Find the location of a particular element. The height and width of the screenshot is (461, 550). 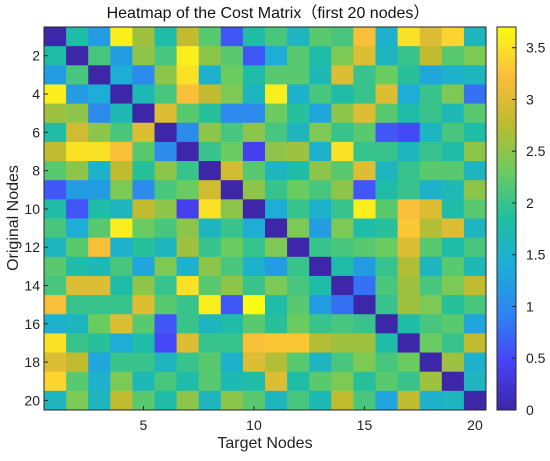

y-tick-label: 20 is located at coordinates (32, 400).